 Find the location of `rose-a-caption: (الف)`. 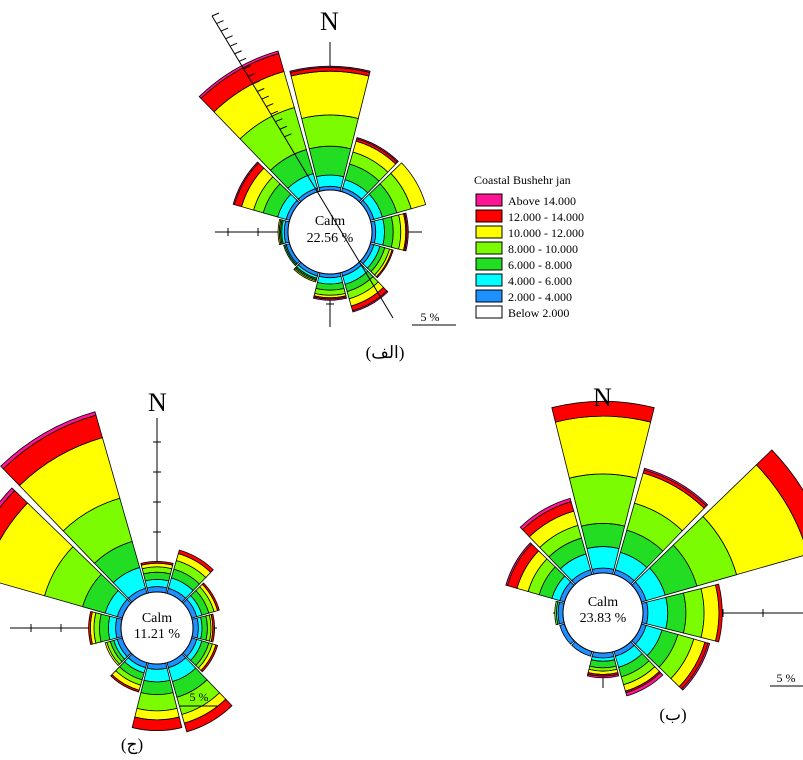

rose-a-caption: (الف) is located at coordinates (385, 352).